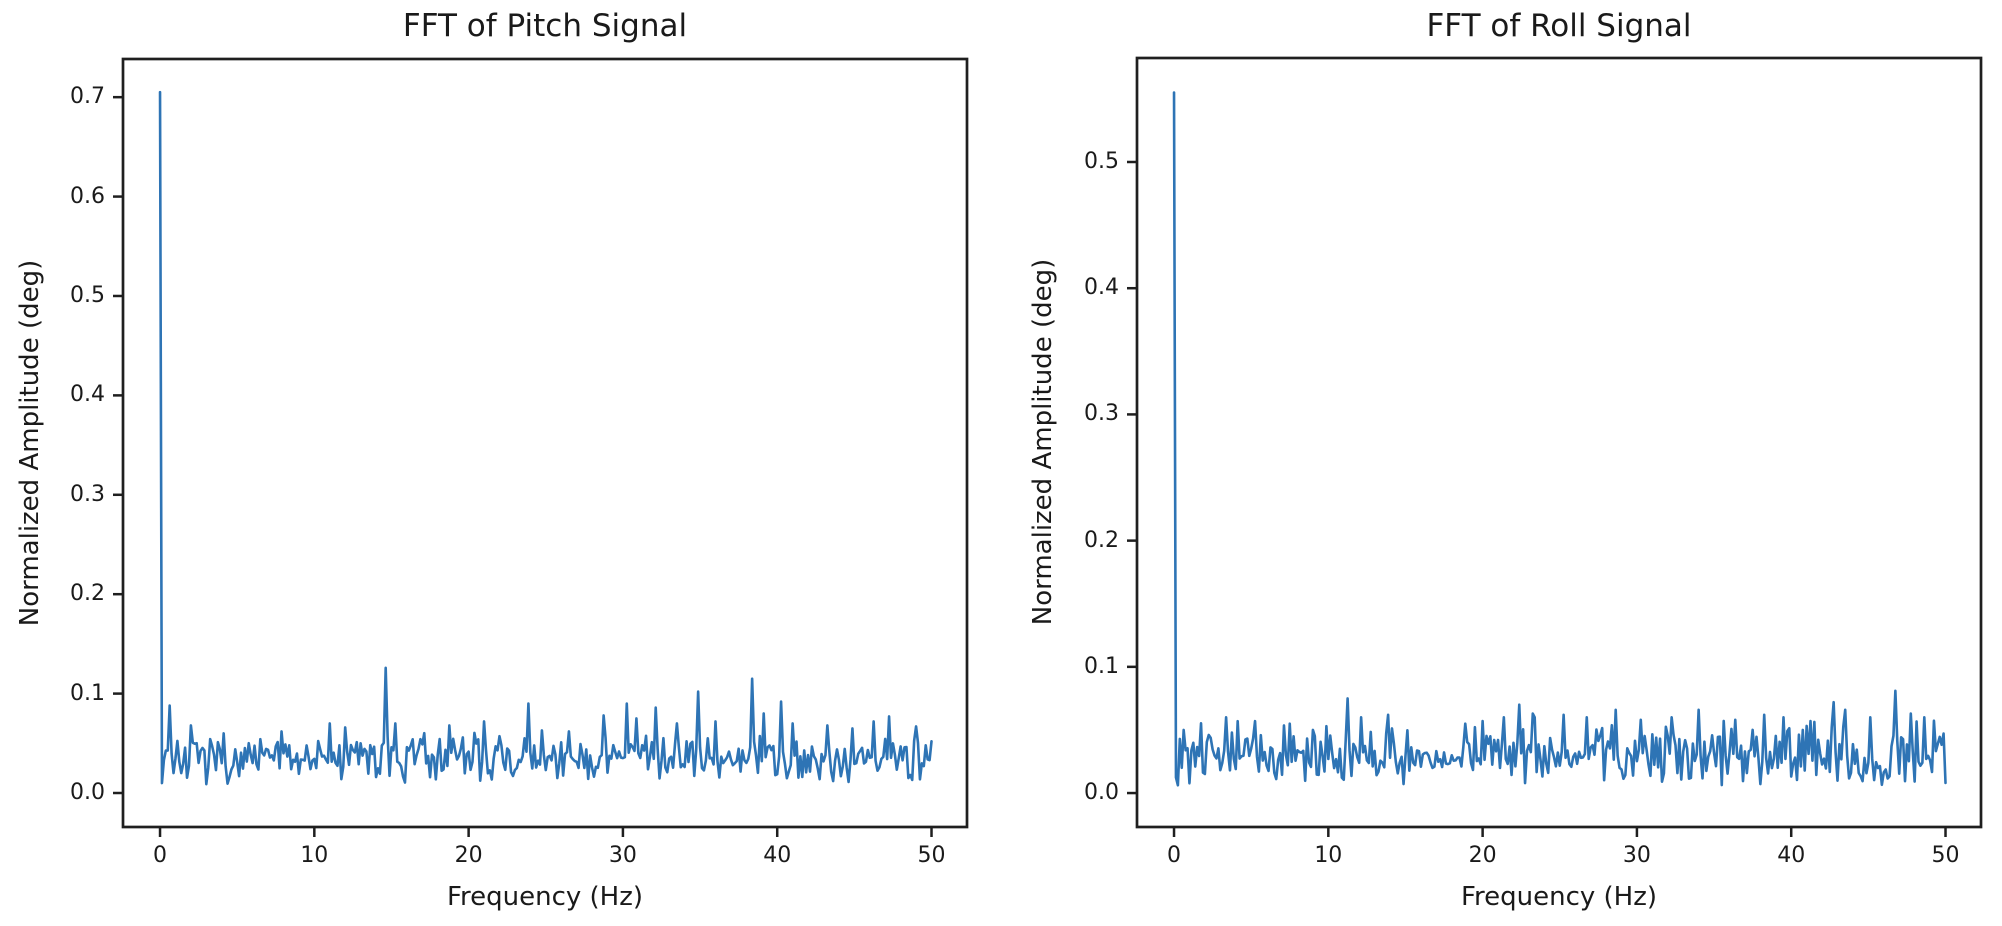 Image resolution: width=2002 pixels, height=926 pixels. What do you see at coordinates (545, 26) in the screenshot?
I see `pitch-chart-title: FFT of Pitch Signal` at bounding box center [545, 26].